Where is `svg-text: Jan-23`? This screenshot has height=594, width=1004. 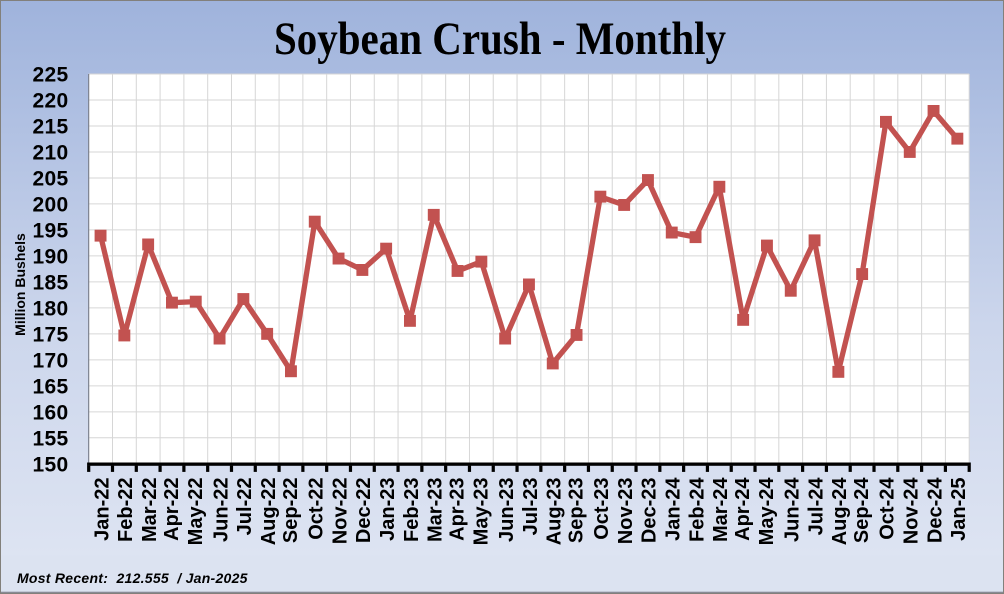
svg-text: Jan-23 is located at coordinates (388, 509).